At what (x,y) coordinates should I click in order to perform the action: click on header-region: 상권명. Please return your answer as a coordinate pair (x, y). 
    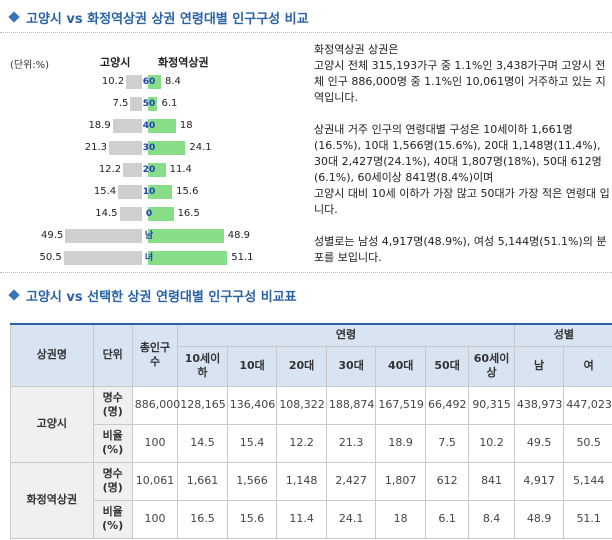
    Looking at the image, I should click on (52, 355).